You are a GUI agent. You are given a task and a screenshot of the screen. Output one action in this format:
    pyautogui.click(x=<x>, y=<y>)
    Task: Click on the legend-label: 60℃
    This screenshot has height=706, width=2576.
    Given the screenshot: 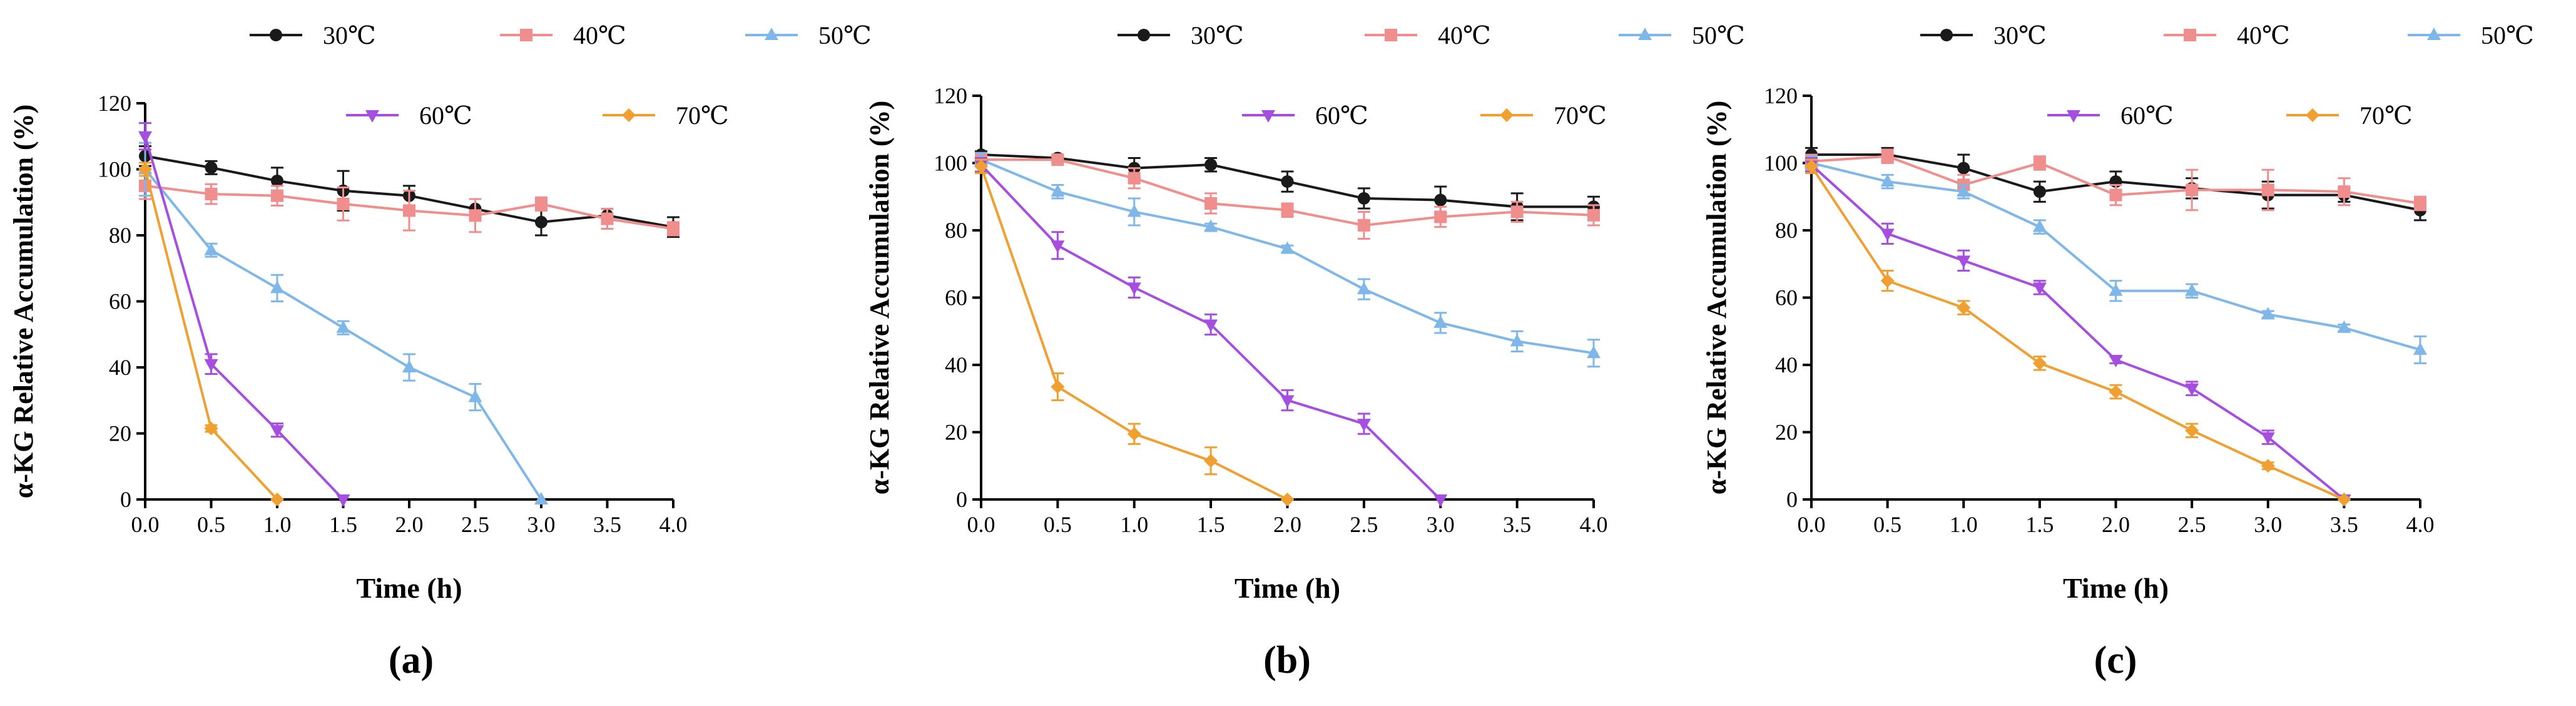 What is the action you would take?
    pyautogui.click(x=1341, y=115)
    